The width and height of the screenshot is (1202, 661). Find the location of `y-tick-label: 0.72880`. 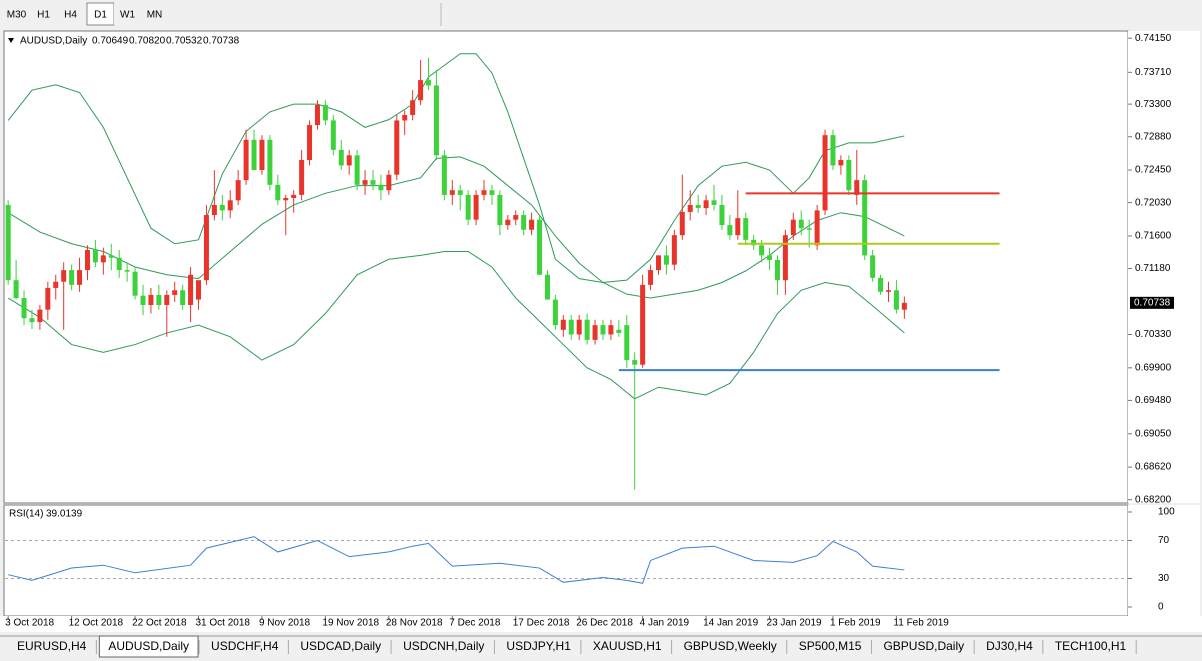

y-tick-label: 0.72880 is located at coordinates (1153, 136).